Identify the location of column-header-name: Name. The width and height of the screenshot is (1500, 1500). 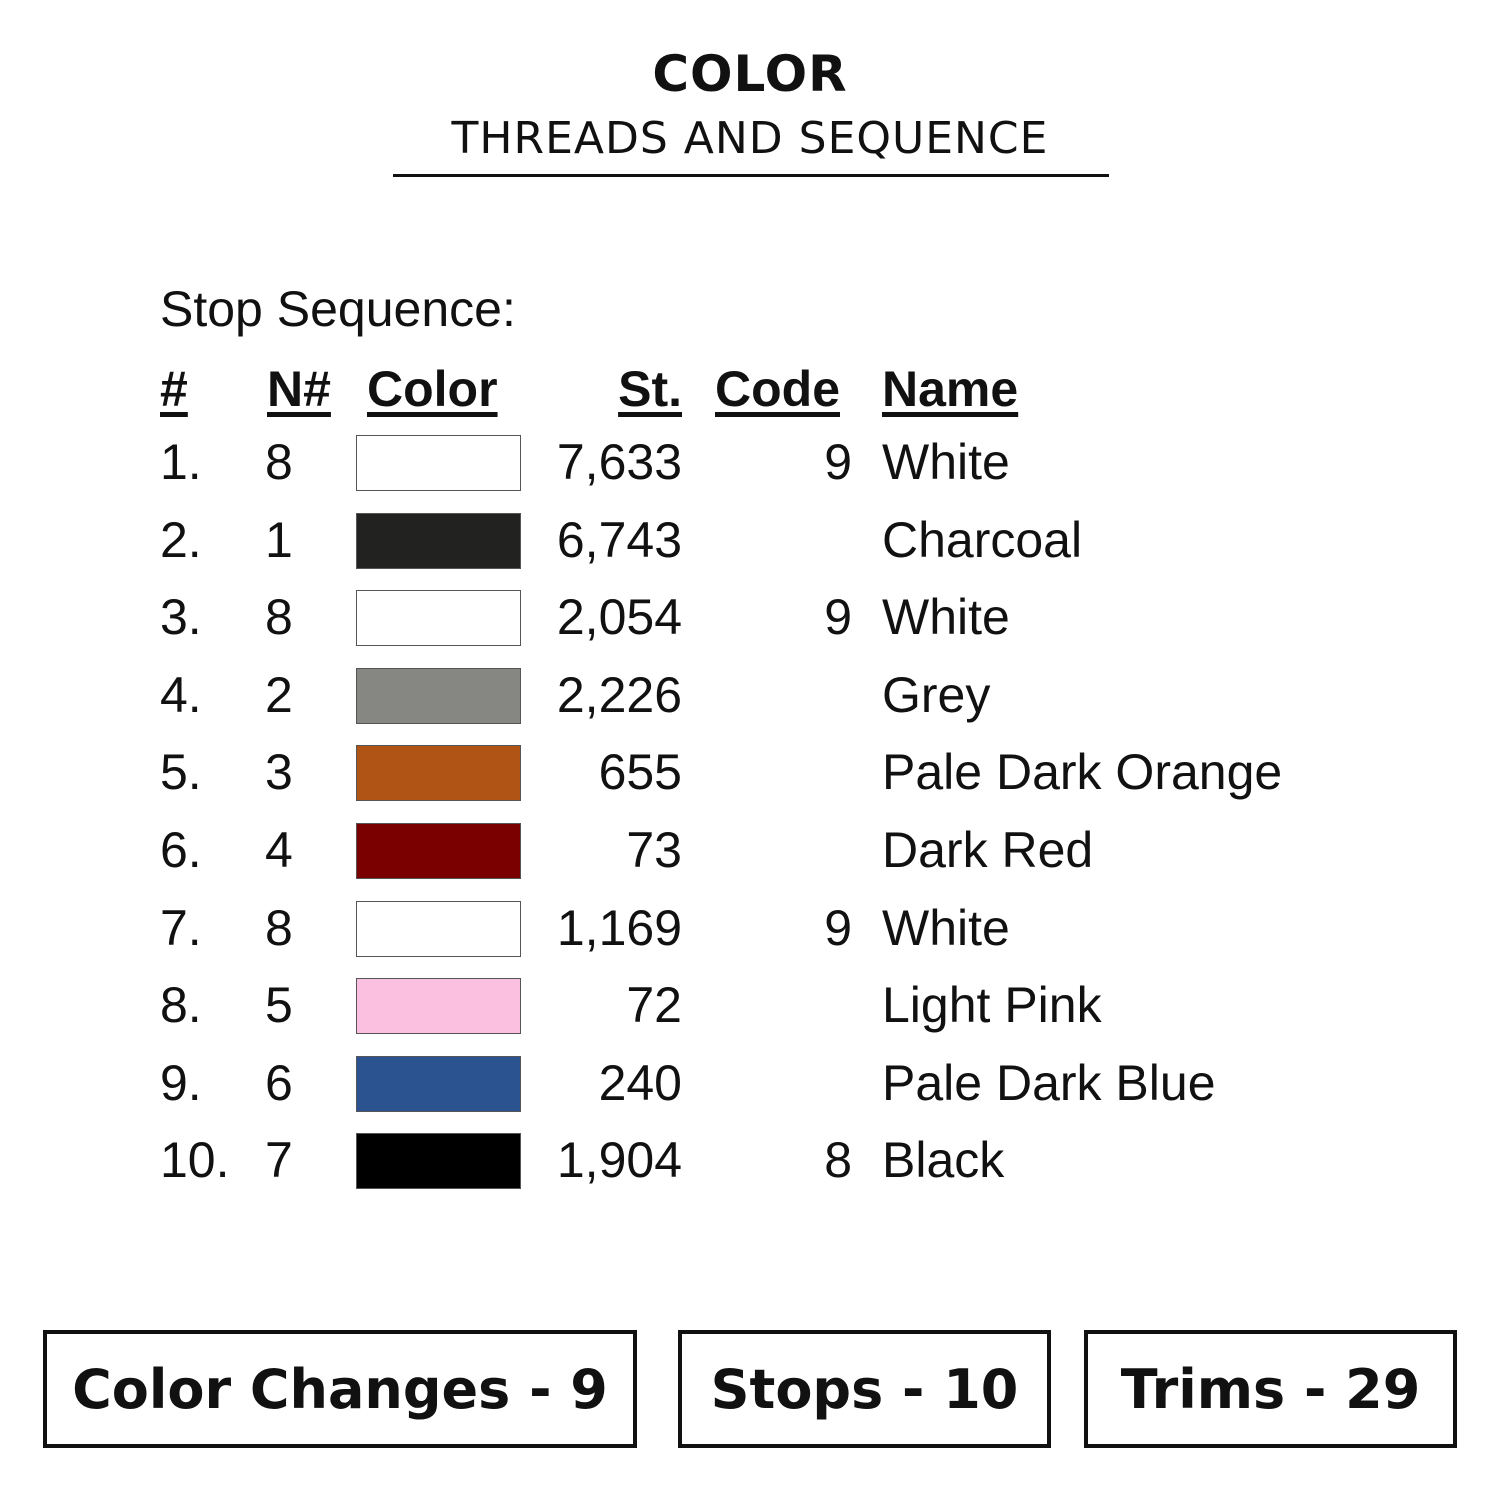
(950, 389).